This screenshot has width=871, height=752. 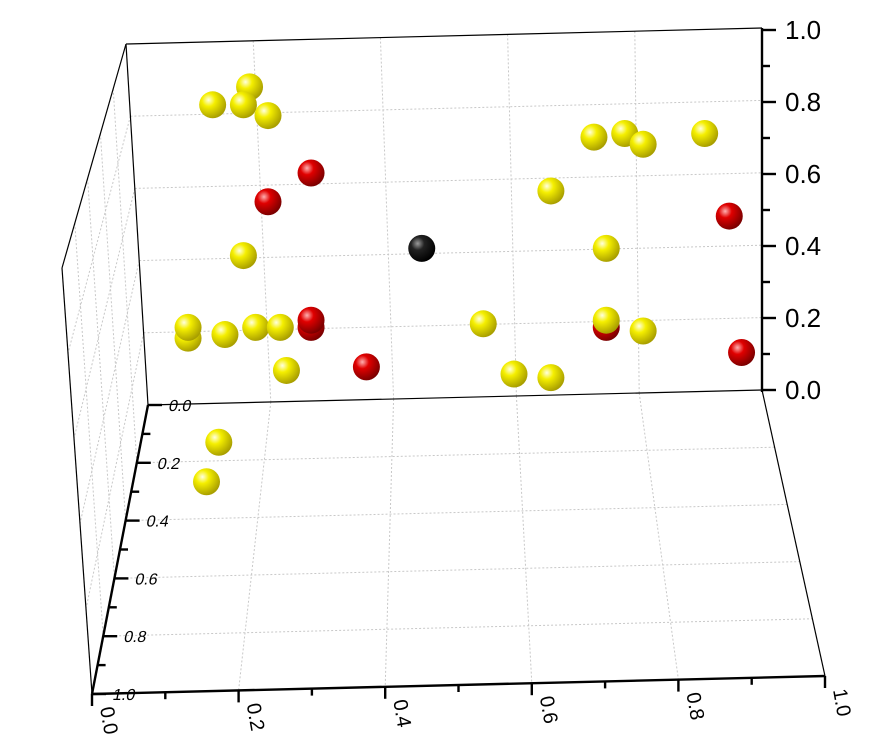 What do you see at coordinates (180, 406) in the screenshot?
I see `y-tick-label: 0.0` at bounding box center [180, 406].